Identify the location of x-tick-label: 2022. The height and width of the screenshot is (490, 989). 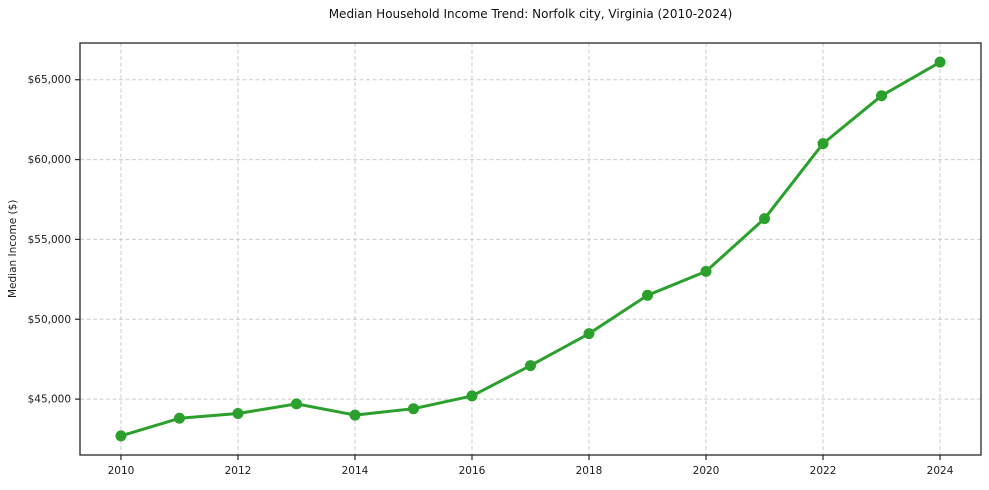
(823, 471).